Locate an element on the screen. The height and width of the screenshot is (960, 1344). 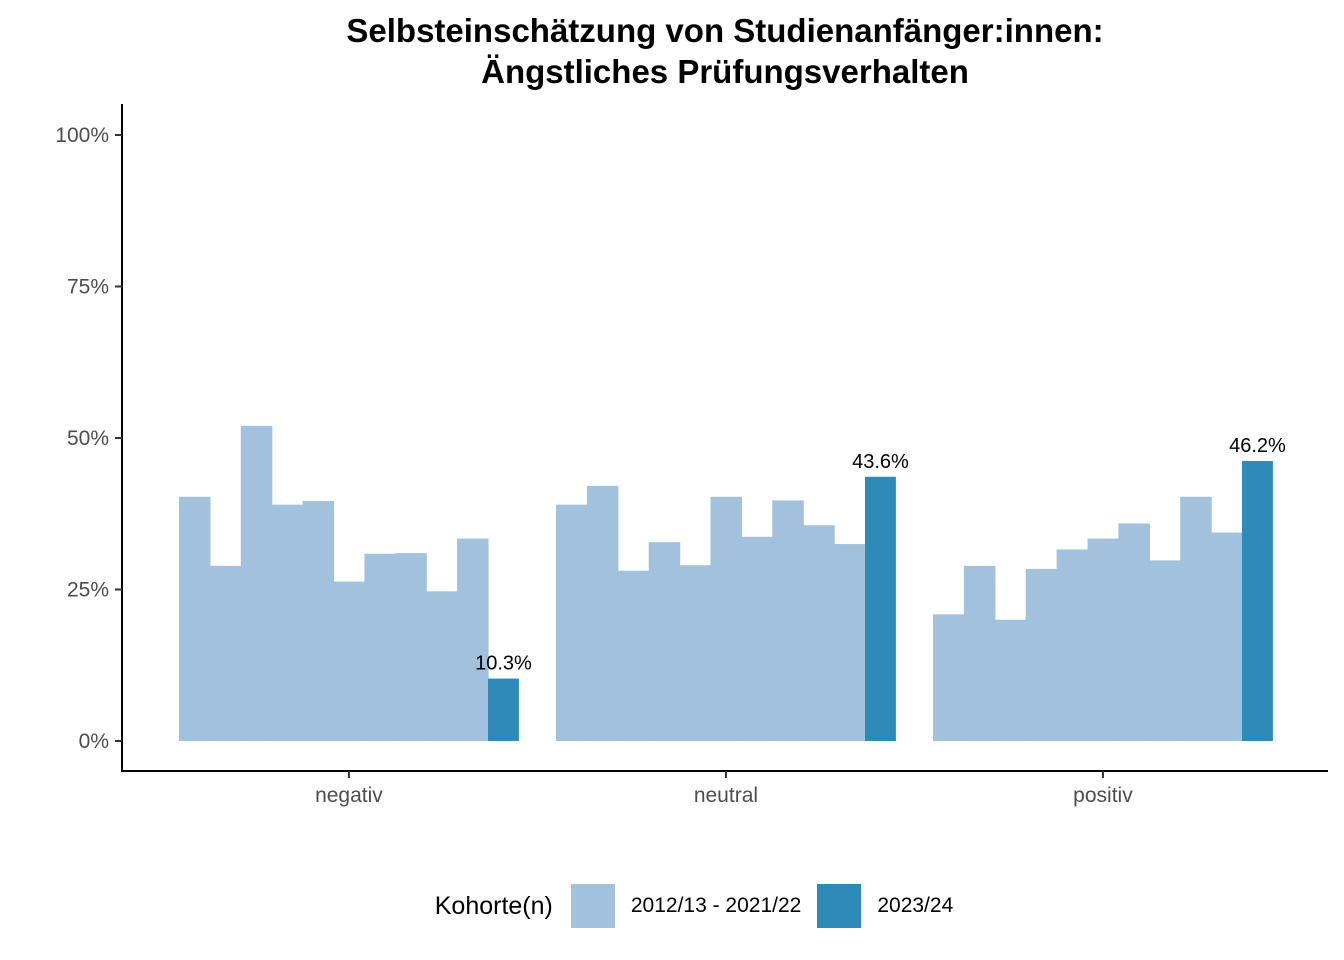
y-tick-label: 25% is located at coordinates (88, 590).